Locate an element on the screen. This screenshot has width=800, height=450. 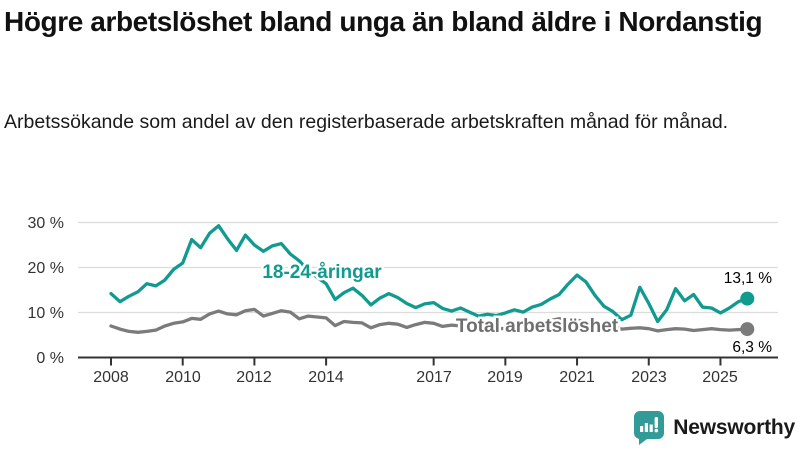
newsworthy-logo: Newsworthy is located at coordinates (714, 428).